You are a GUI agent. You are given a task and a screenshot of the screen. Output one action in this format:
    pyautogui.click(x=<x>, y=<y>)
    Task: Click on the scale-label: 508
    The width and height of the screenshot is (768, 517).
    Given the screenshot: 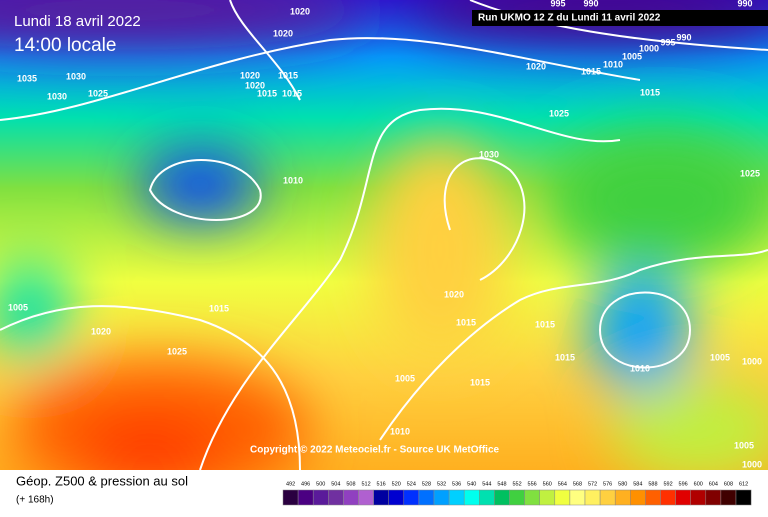 What is the action you would take?
    pyautogui.click(x=350, y=484)
    